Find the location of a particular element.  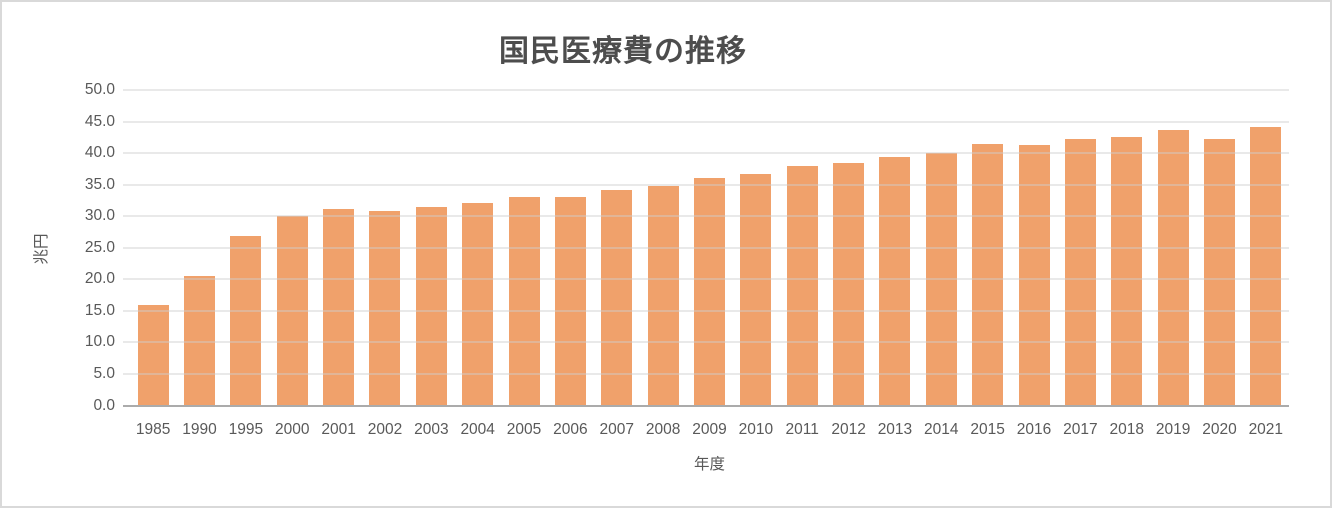

x-tick-label-2019: 2019 is located at coordinates (1173, 429).